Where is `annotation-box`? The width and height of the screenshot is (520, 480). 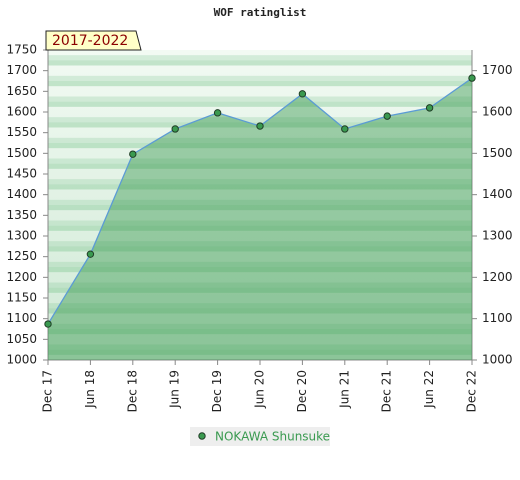
annotation-box is located at coordinates (93, 40).